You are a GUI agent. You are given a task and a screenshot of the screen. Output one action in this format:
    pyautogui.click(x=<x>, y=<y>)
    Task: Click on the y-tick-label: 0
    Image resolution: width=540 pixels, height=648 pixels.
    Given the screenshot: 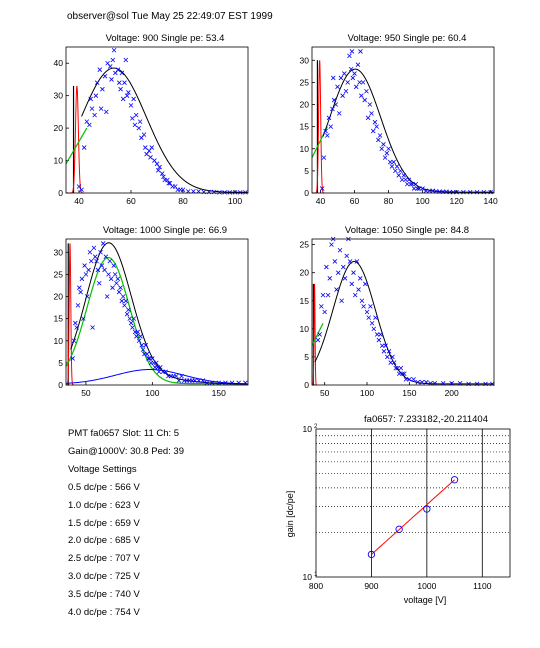 What is the action you would take?
    pyautogui.click(x=306, y=193)
    